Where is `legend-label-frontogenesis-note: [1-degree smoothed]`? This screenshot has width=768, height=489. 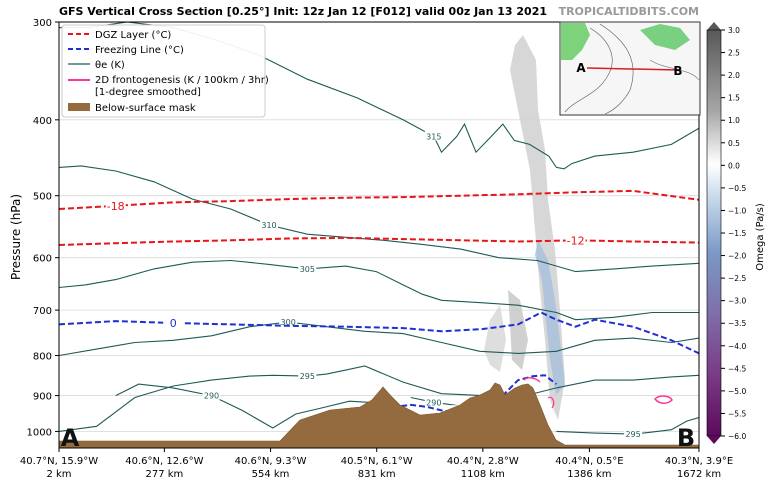 legend-label-frontogenesis-note: [1-degree smoothed] is located at coordinates (148, 92).